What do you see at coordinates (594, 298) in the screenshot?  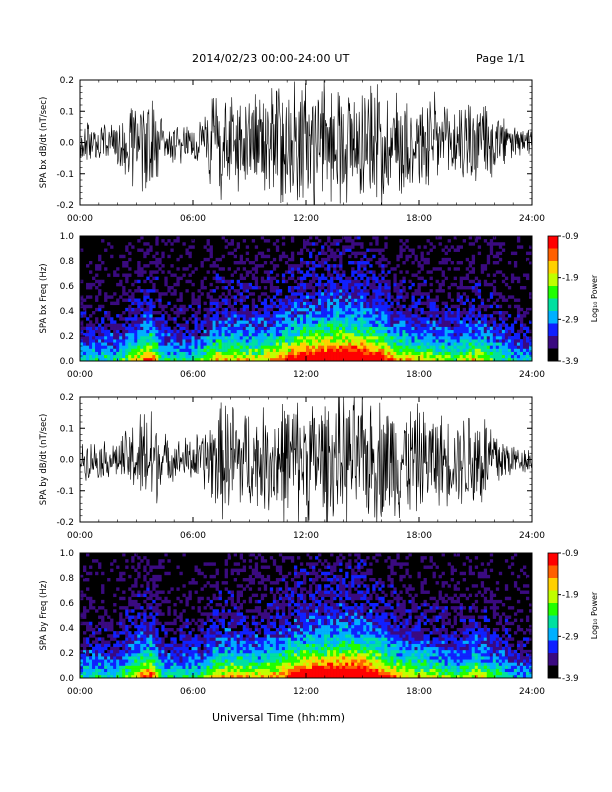 I see `colorbar-title: Log₁₀ Power` at bounding box center [594, 298].